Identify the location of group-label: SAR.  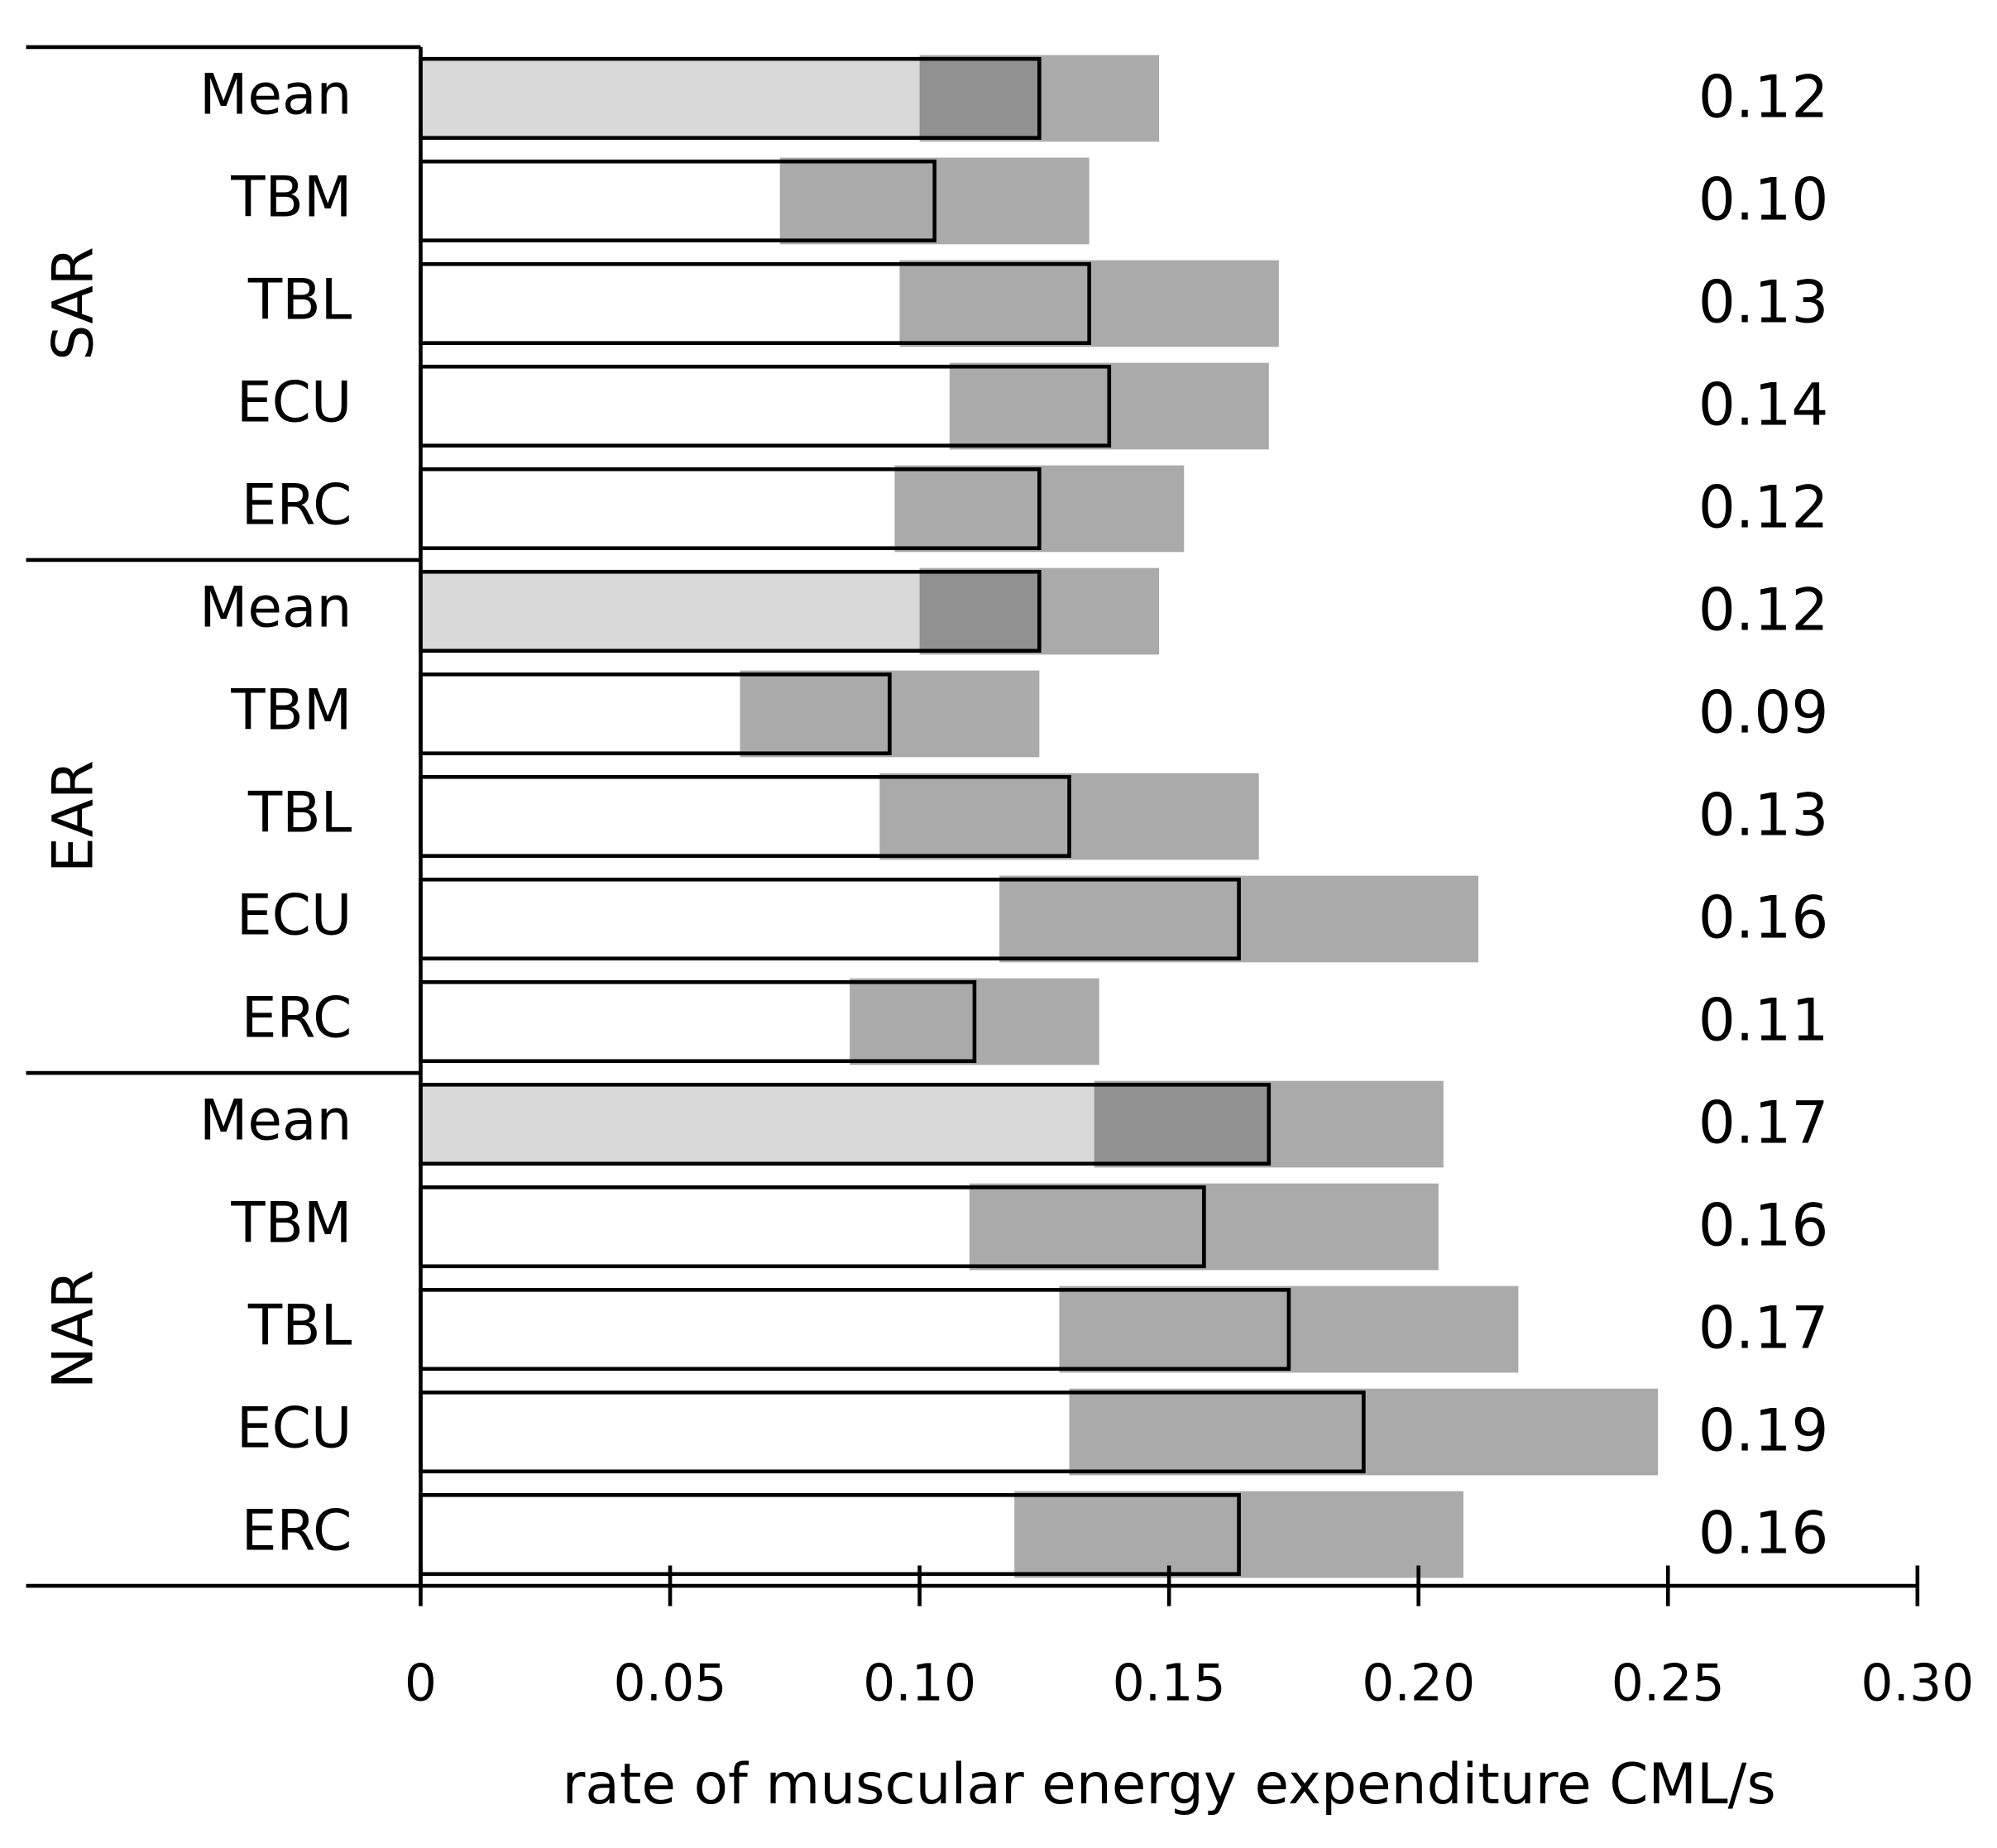
(73, 304).